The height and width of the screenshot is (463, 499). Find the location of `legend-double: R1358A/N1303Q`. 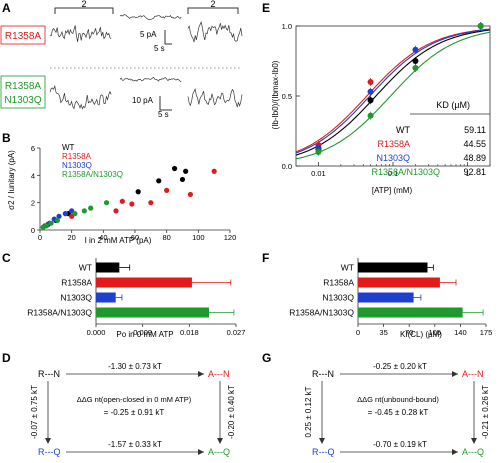

legend-double: R1358A/N1303Q is located at coordinates (92, 174).